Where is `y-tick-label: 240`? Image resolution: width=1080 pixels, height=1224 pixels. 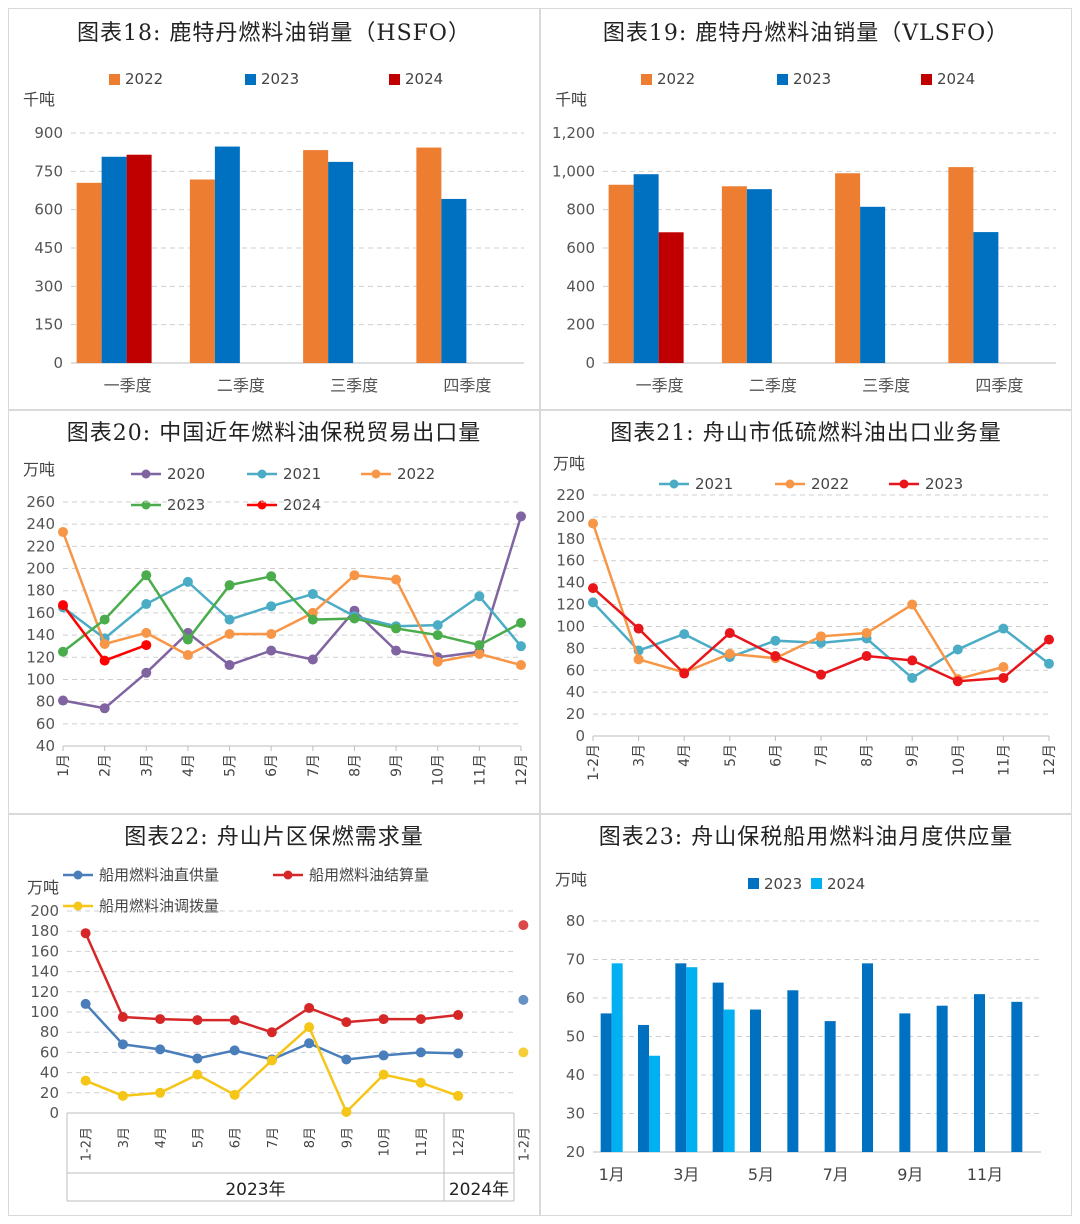
y-tick-label: 240 is located at coordinates (40, 524).